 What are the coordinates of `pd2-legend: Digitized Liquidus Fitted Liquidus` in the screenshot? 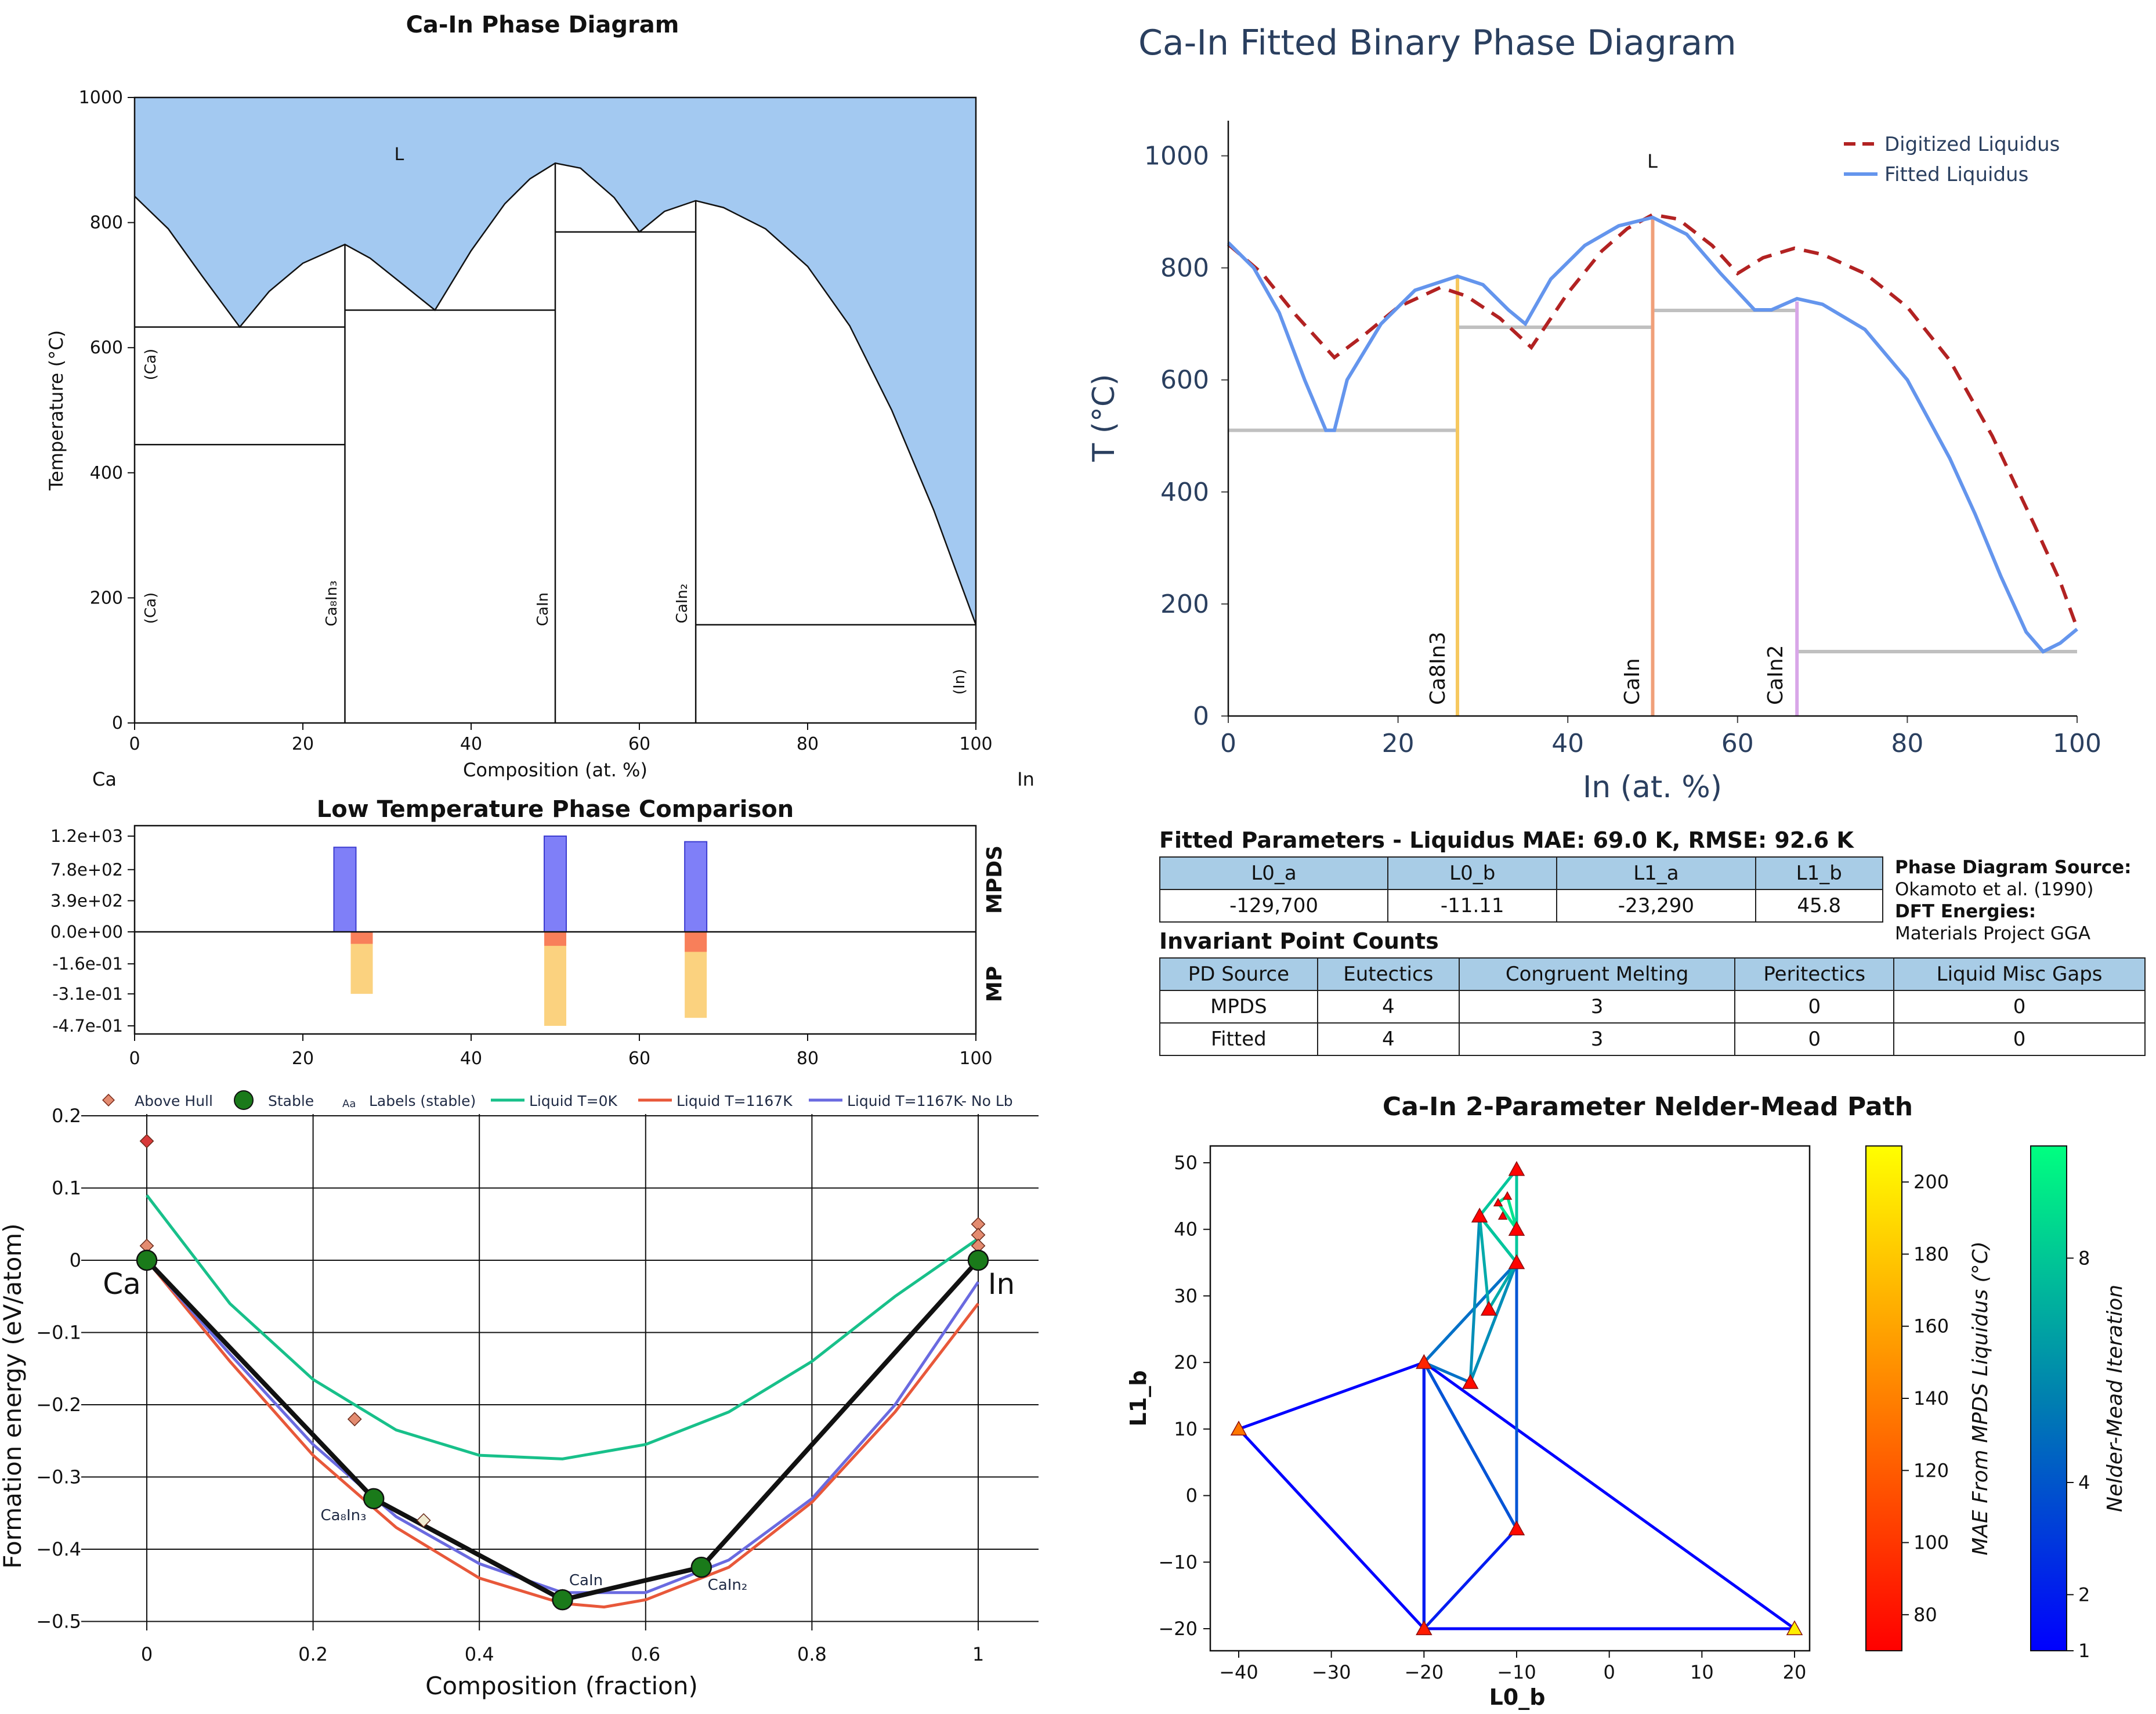 It's located at (1952, 160).